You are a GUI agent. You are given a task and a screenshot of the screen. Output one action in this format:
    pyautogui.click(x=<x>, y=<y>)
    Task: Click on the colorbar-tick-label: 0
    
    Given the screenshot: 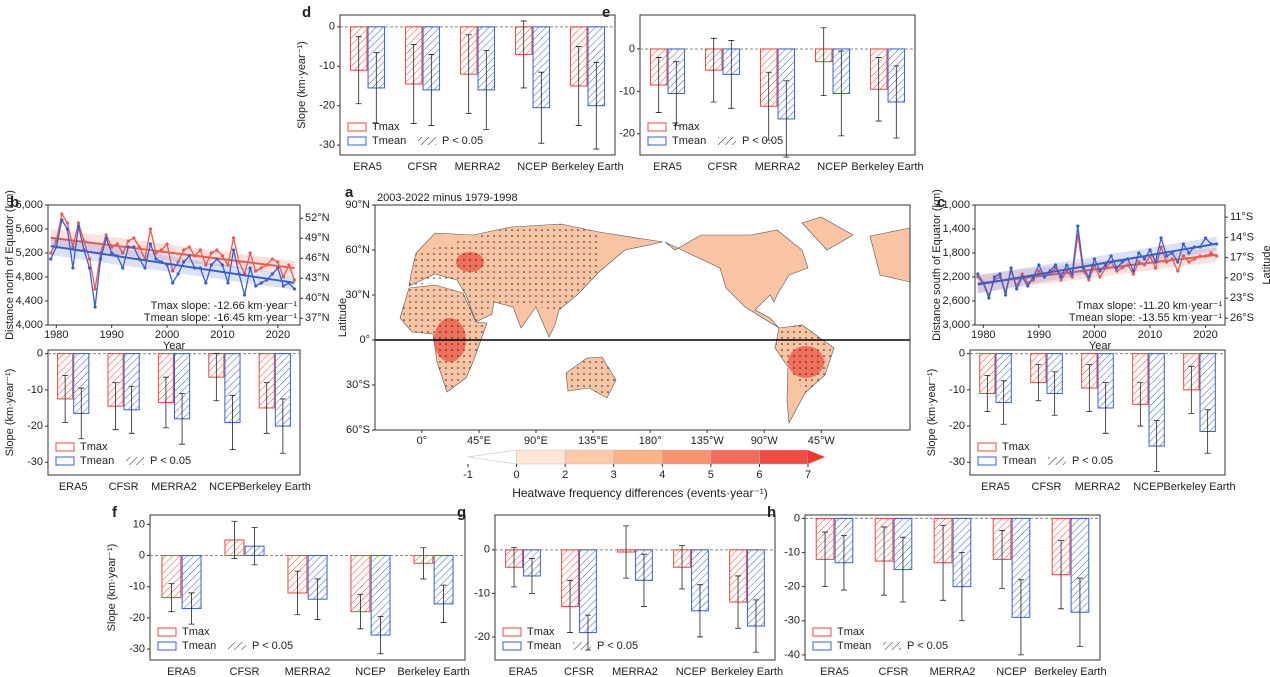 What is the action you would take?
    pyautogui.click(x=517, y=475)
    